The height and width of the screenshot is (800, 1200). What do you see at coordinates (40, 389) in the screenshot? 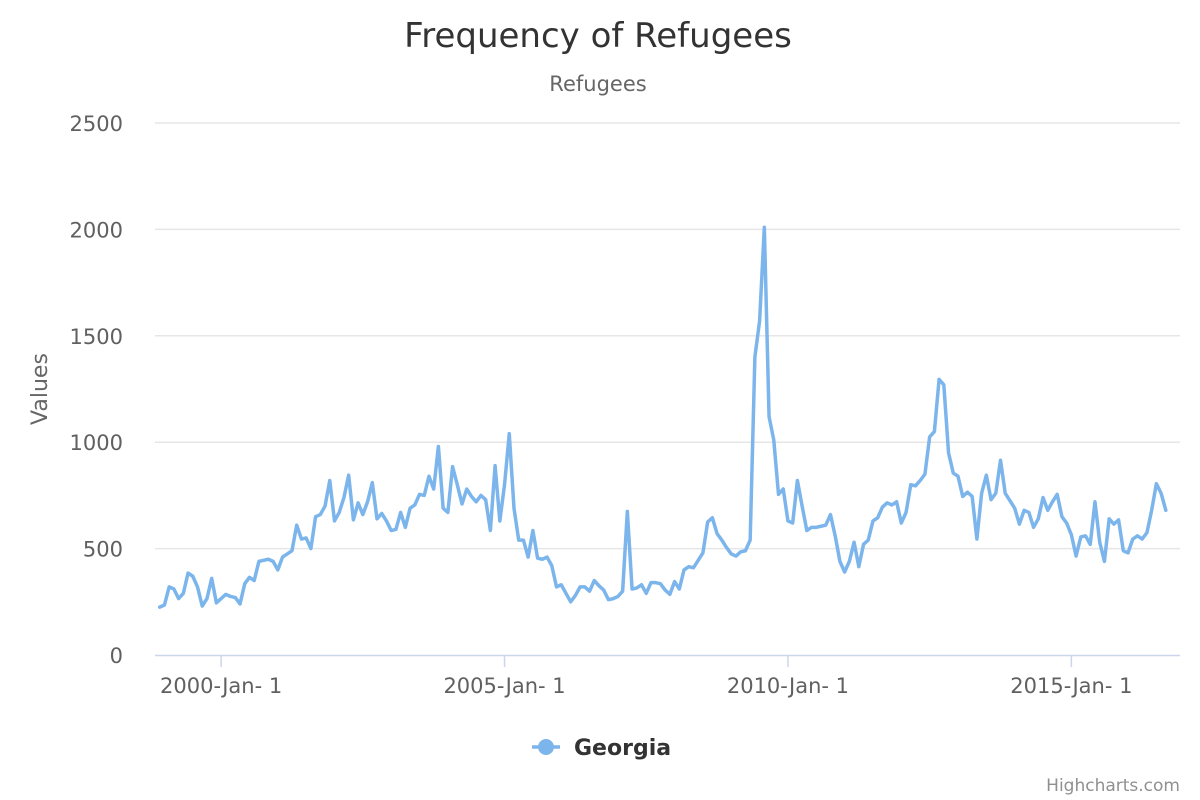
I see `y-axis-title: Values` at bounding box center [40, 389].